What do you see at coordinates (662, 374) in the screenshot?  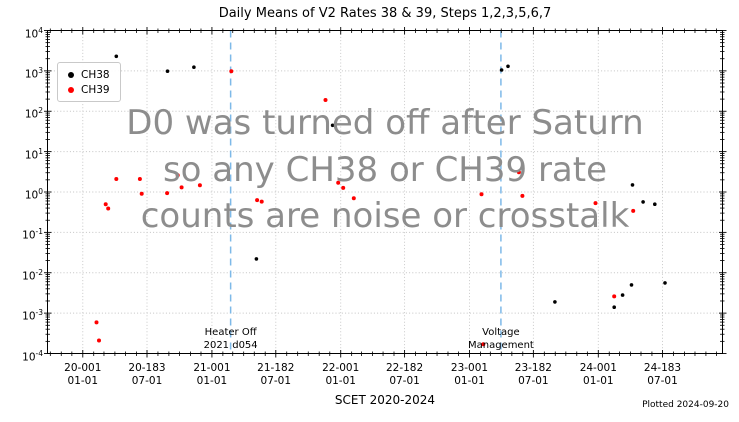 I see `x-axis-tick-label: 24-183 07-01` at bounding box center [662, 374].